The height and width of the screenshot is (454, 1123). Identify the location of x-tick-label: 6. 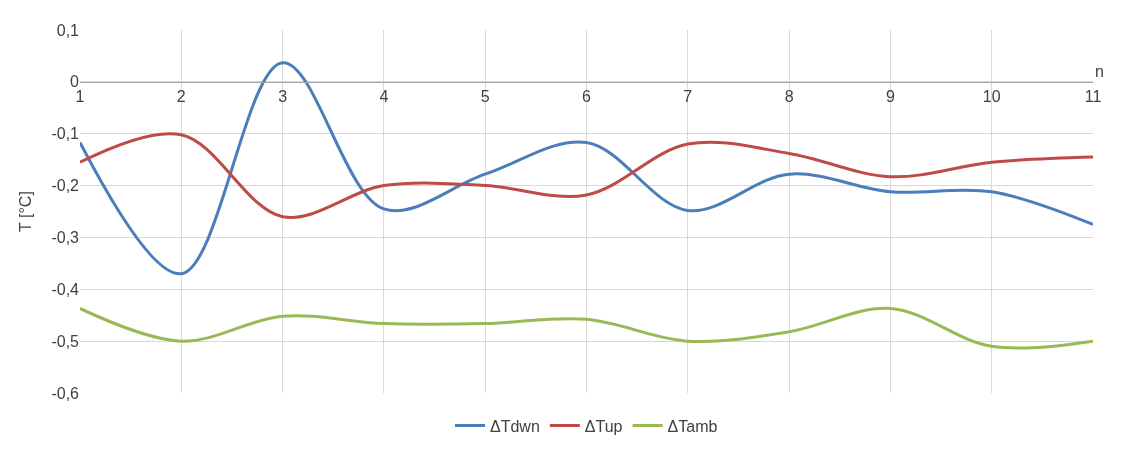
(587, 97).